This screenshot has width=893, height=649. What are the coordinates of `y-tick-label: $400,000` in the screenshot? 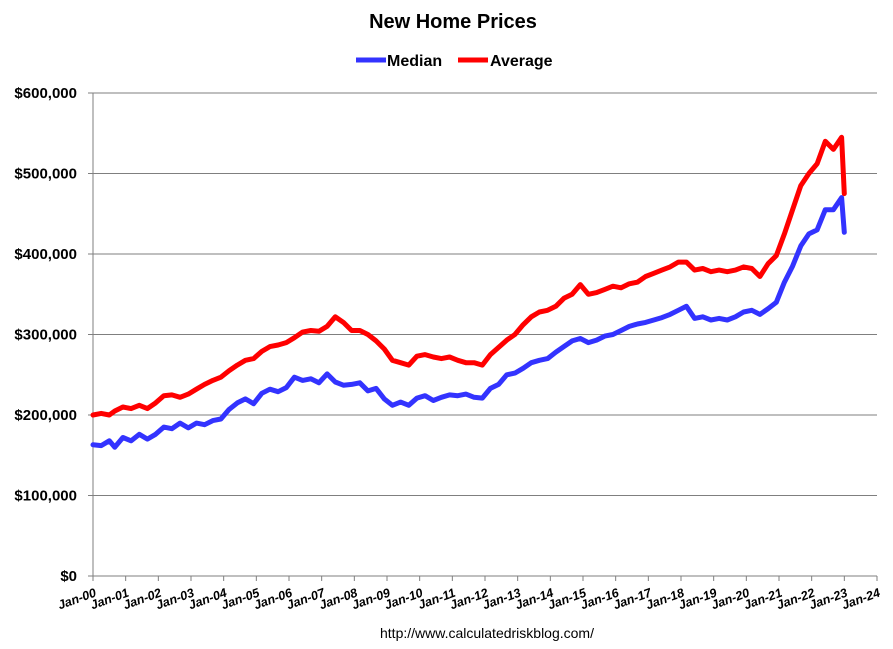 It's located at (45, 254).